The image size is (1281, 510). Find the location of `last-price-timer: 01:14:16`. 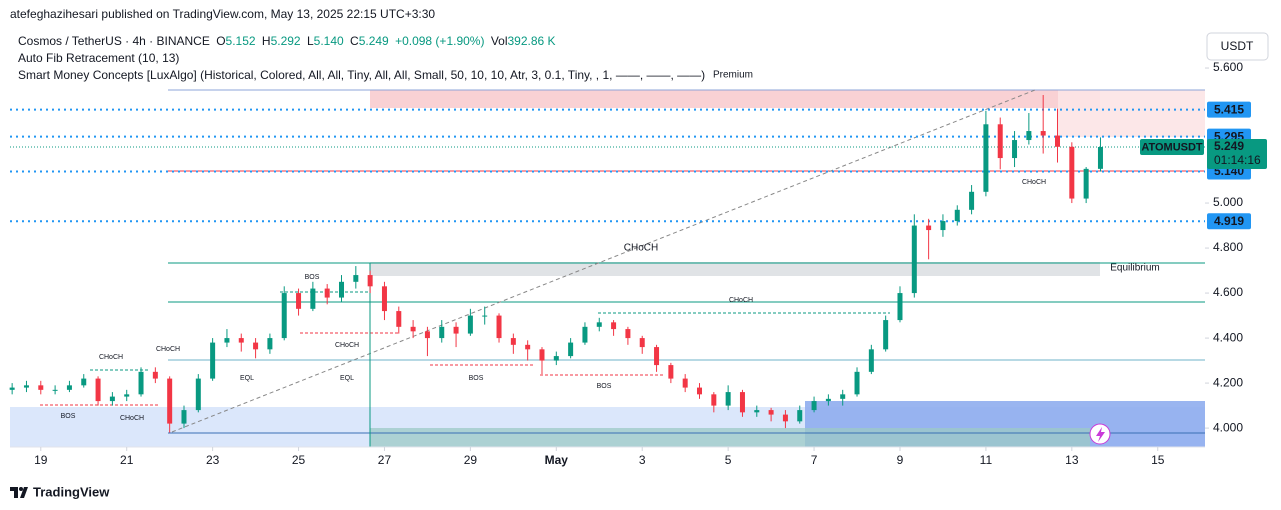

last-price-timer: 01:14:16 is located at coordinates (1237, 160).